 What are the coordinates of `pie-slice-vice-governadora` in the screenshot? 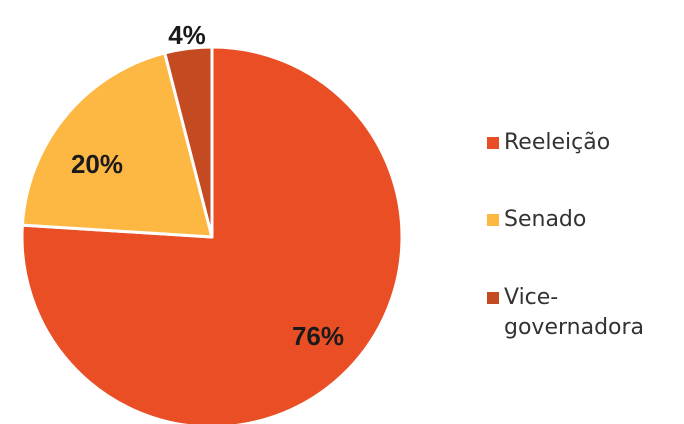 It's located at (188, 142).